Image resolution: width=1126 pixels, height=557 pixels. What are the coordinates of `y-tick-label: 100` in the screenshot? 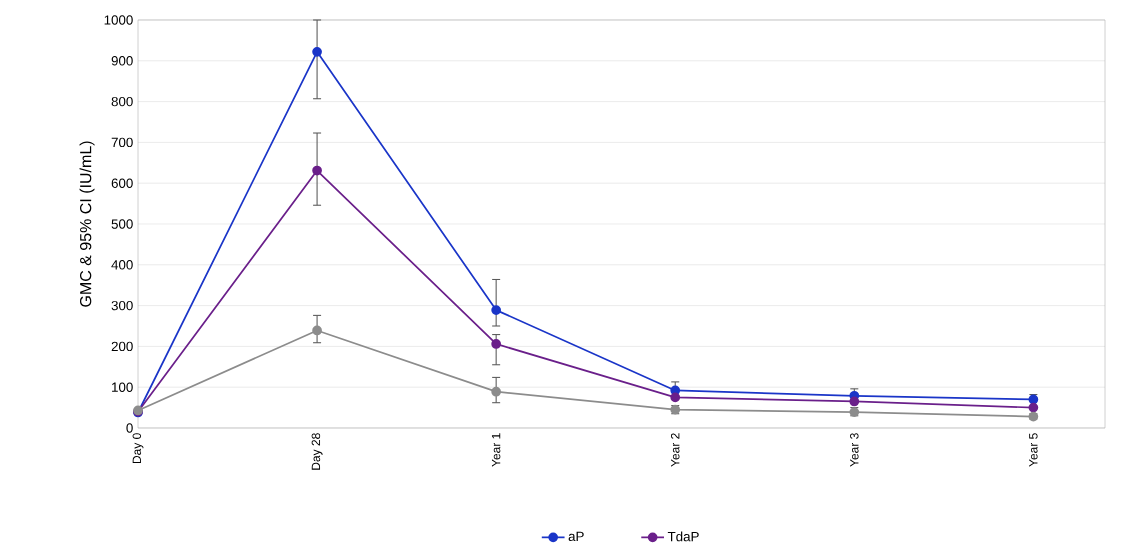 It's located at (122, 387).